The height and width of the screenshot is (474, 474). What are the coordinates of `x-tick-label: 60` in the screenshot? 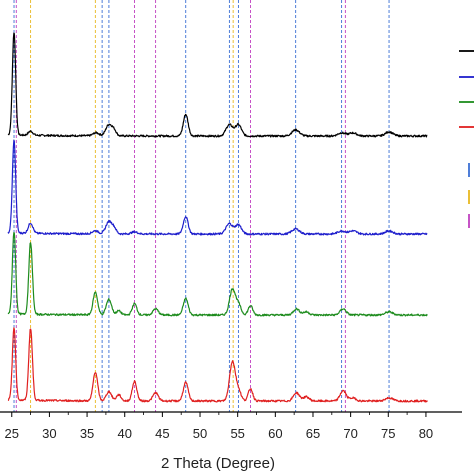 It's located at (275, 433).